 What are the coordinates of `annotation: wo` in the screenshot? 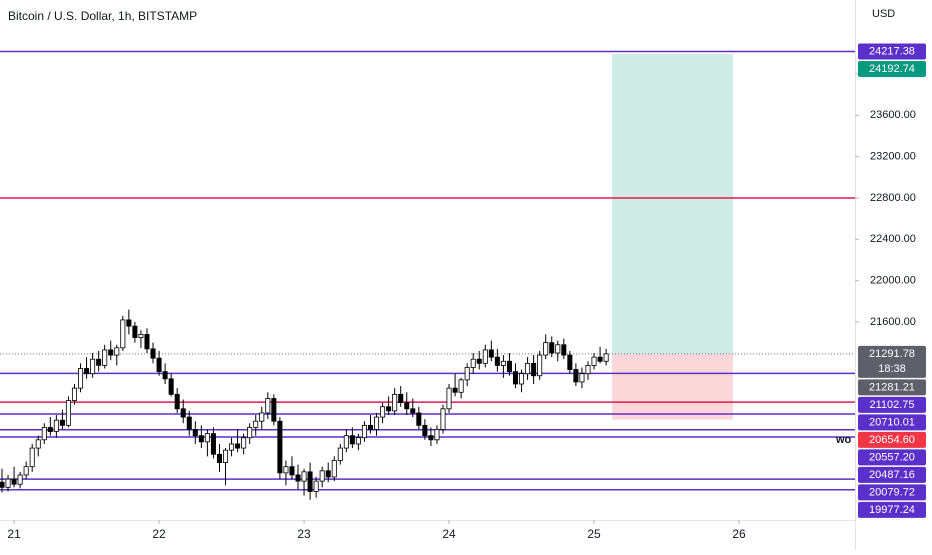 It's located at (843, 440).